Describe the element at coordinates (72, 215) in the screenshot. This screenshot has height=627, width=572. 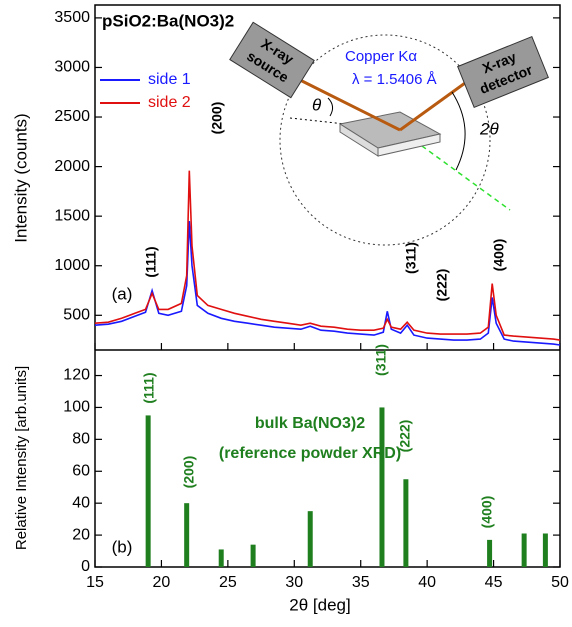
I see `y-tick-label: 1500` at that location.